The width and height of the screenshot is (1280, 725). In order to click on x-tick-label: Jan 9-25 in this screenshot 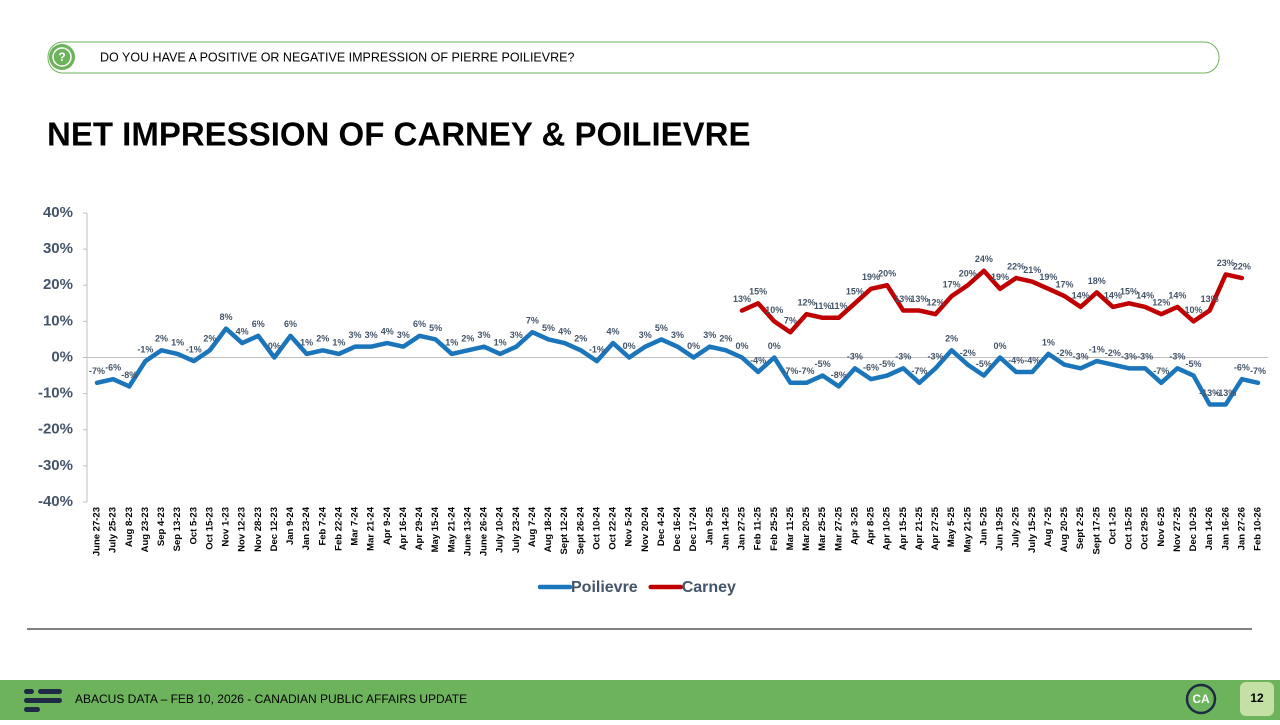, I will do `click(709, 525)`.